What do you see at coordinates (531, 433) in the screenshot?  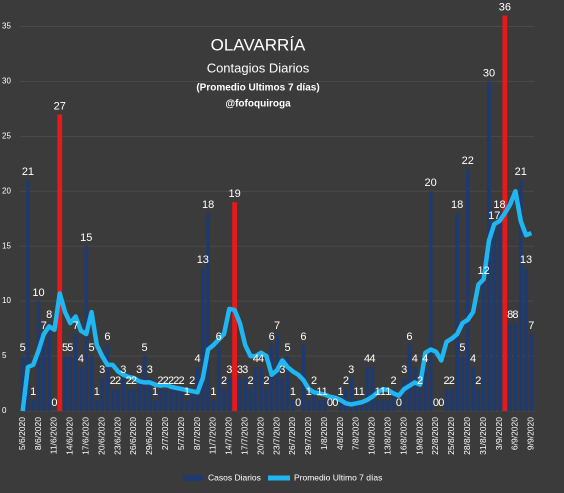 I see `x-tick-label: 9/9/2020` at bounding box center [531, 433].